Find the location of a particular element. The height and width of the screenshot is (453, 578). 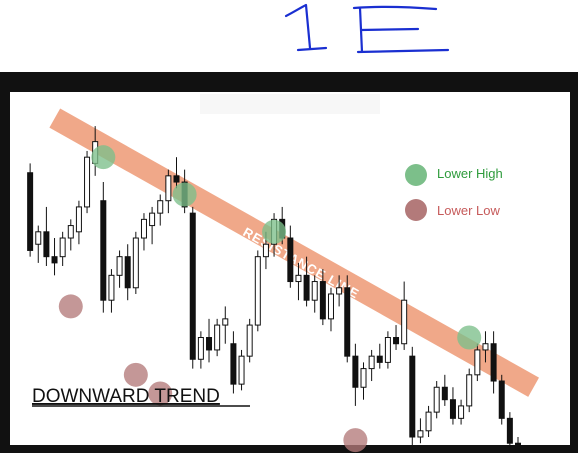

legend-lower-low-swatch is located at coordinates (416, 210).